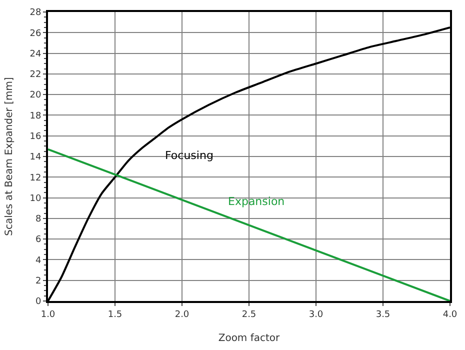 This screenshot has height=350, width=465. I want to click on y-tick-label: 6, so click(38, 240).